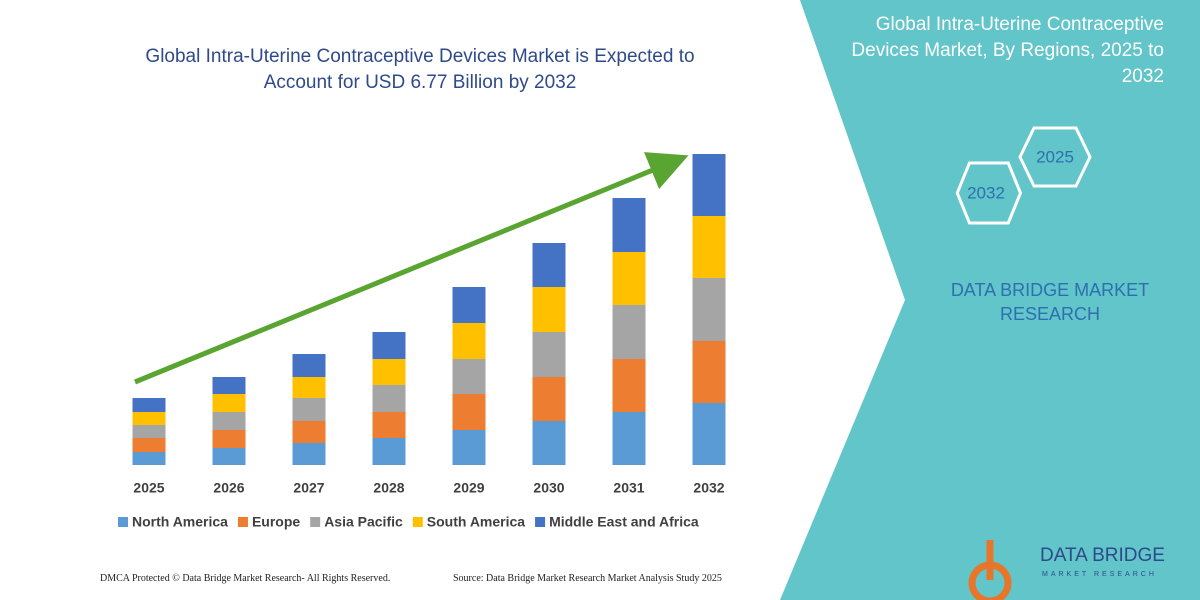 Image resolution: width=1200 pixels, height=600 pixels. What do you see at coordinates (1102, 555) in the screenshot?
I see `logo-name: DATA BRIDGE` at bounding box center [1102, 555].